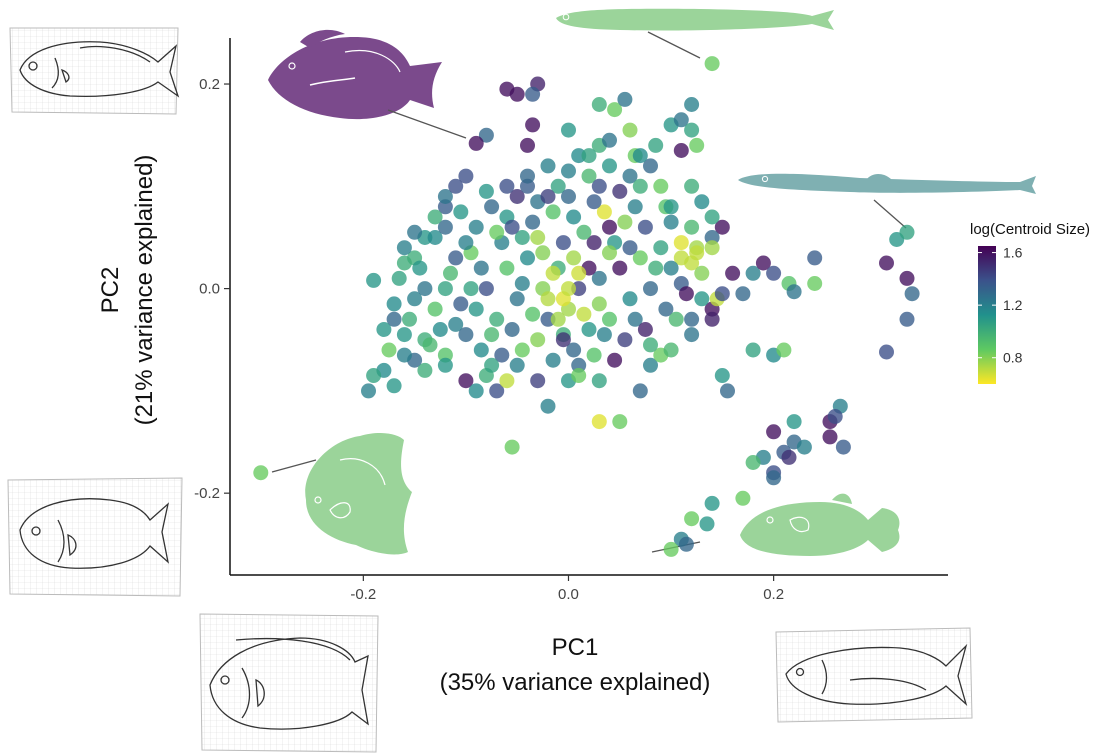 Image resolution: width=1118 pixels, height=756 pixels. I want to click on x-tick-label: 0.0, so click(568, 594).